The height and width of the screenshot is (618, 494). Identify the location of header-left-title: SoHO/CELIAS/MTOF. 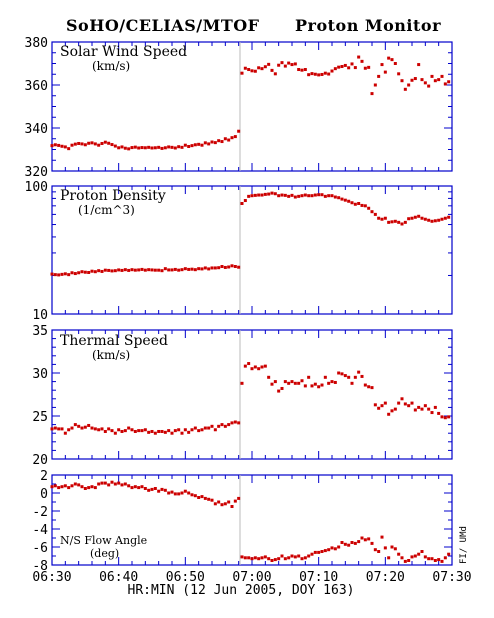
(163, 25).